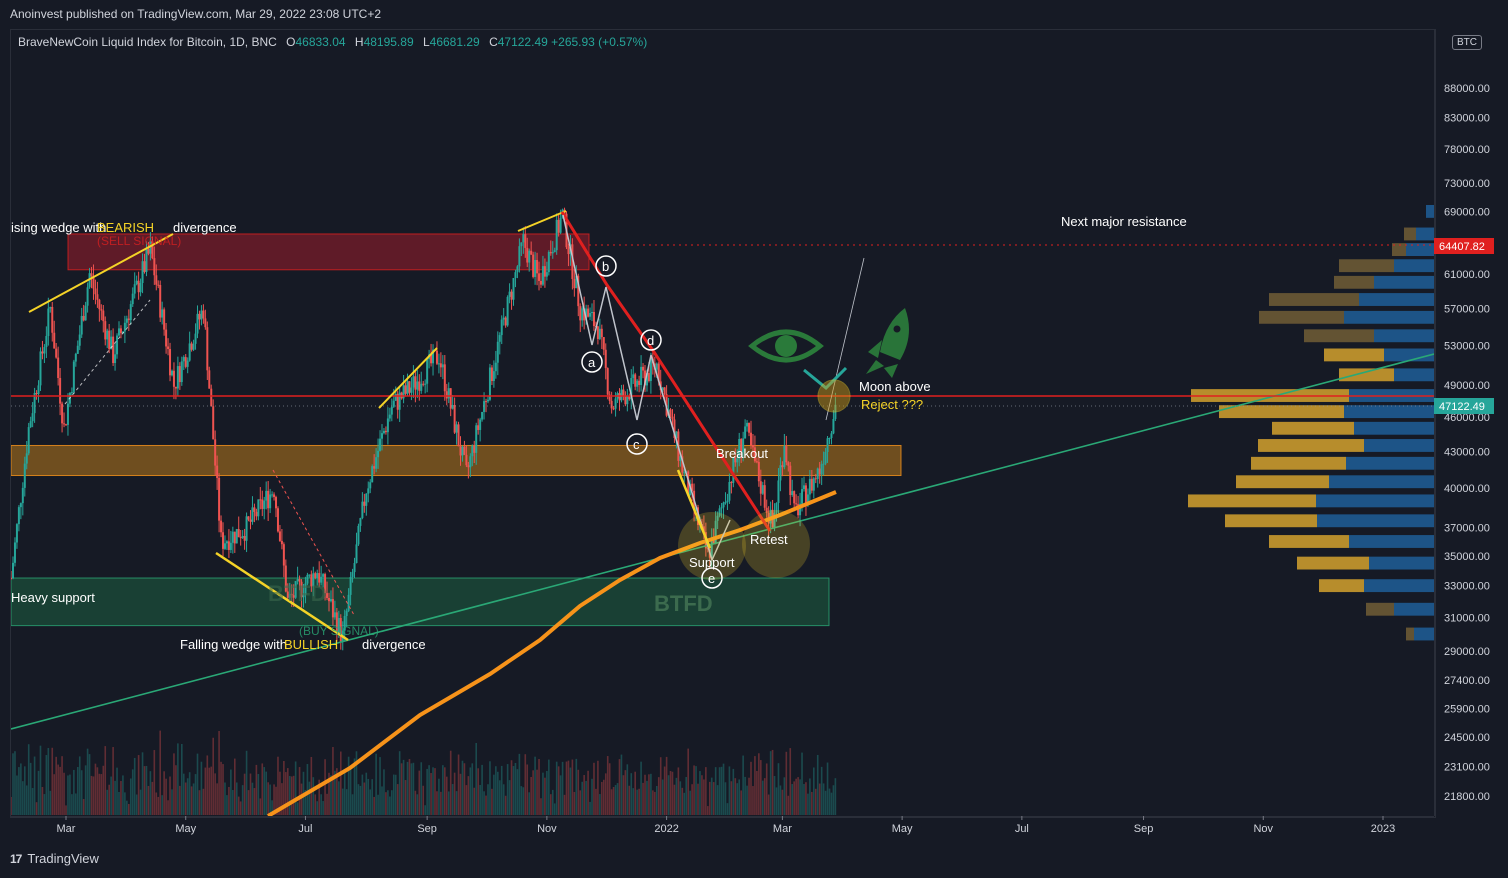  What do you see at coordinates (493, 42) in the screenshot?
I see `close-label: C` at bounding box center [493, 42].